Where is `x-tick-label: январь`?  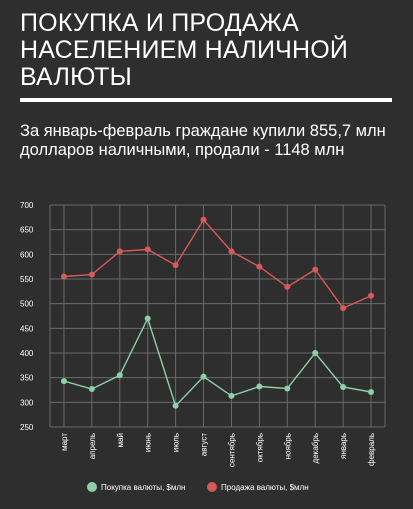
x-tick-label: январь is located at coordinates (343, 446).